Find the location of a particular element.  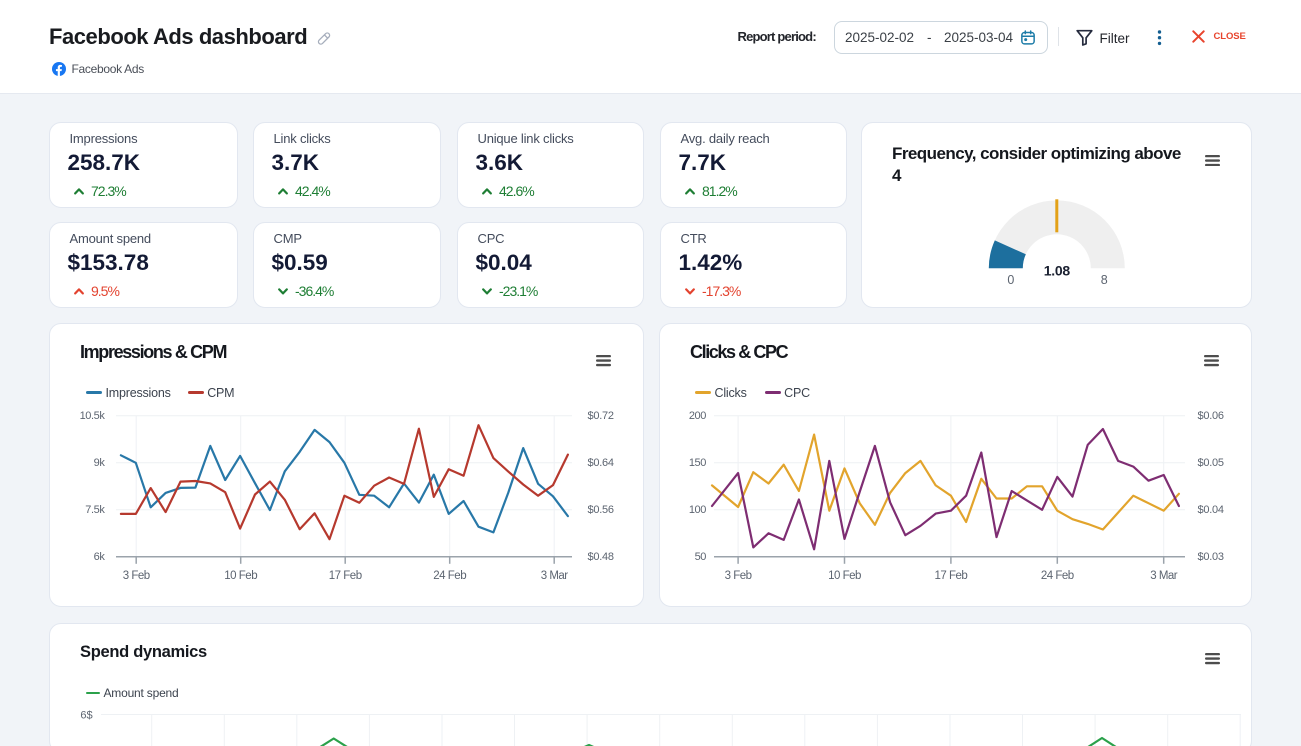

svg-text: 200 is located at coordinates (697, 416).